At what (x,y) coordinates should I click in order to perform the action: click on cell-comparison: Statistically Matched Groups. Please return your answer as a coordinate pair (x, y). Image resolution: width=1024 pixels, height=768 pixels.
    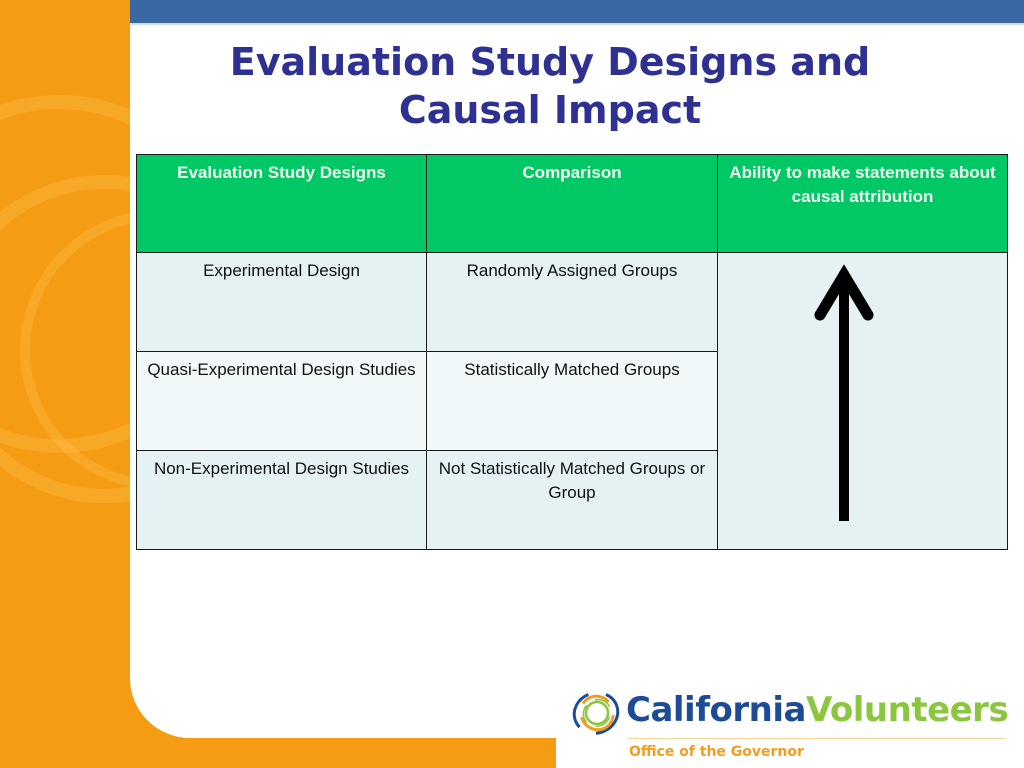
    Looking at the image, I should click on (572, 401).